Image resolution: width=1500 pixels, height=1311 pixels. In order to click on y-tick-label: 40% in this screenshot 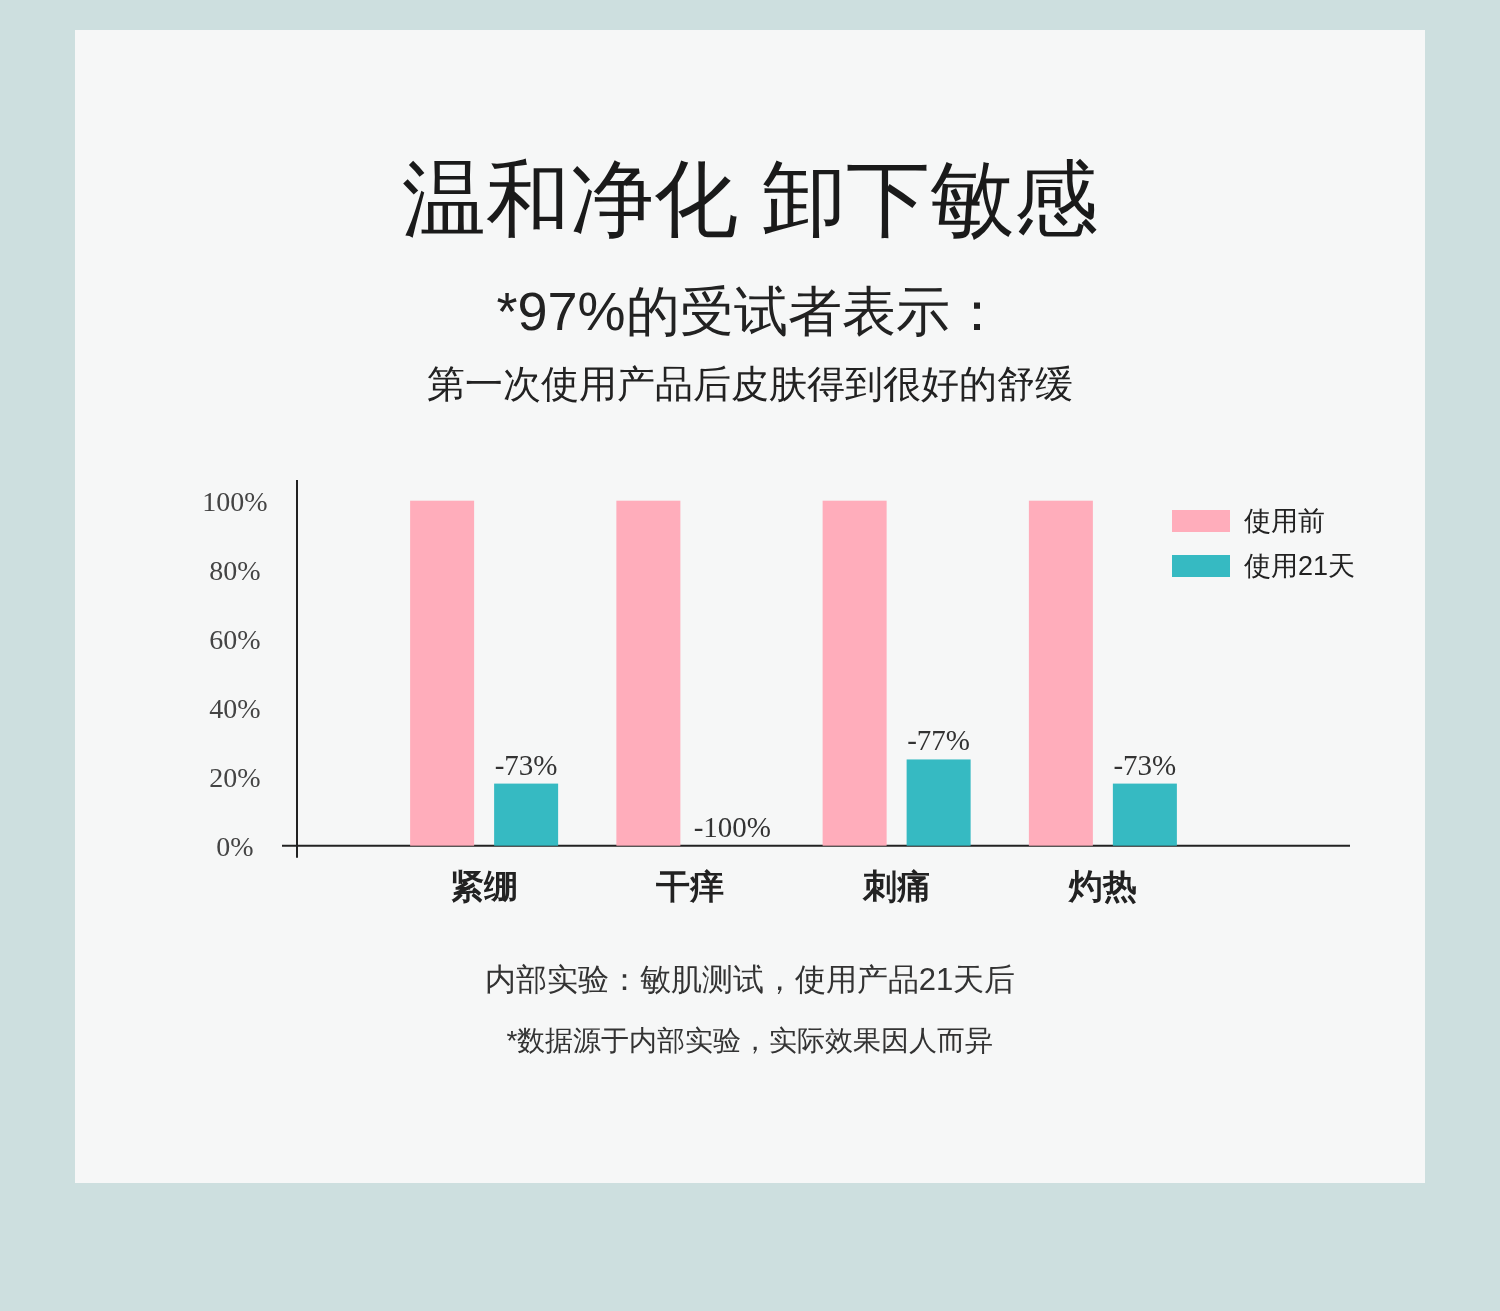, I will do `click(235, 708)`.